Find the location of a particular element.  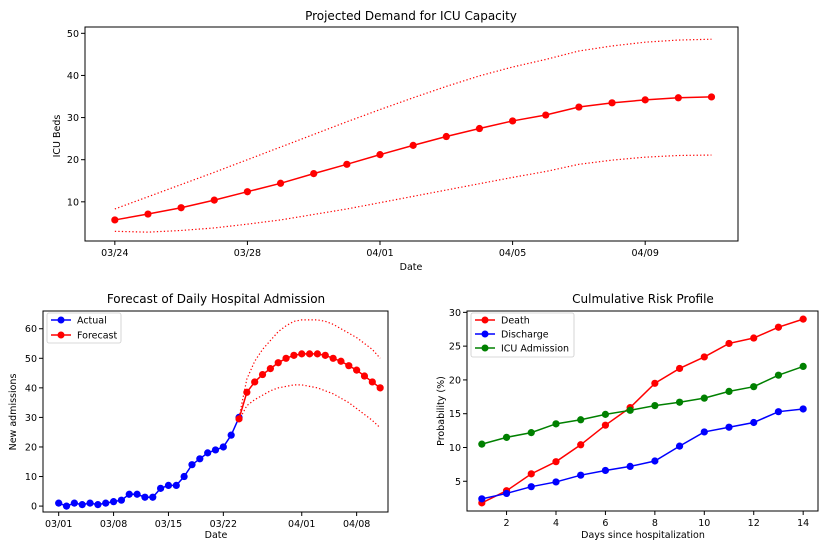

admission-x-tick-label: 03/15 is located at coordinates (168, 524).